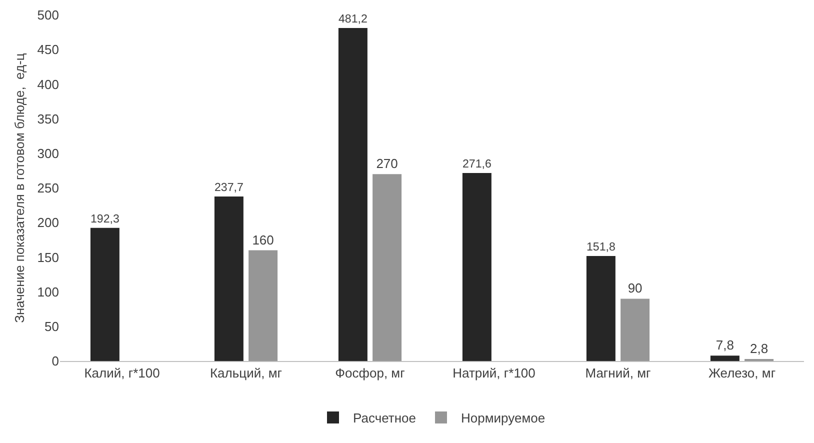  I want to click on data-label: 90, so click(635, 288).